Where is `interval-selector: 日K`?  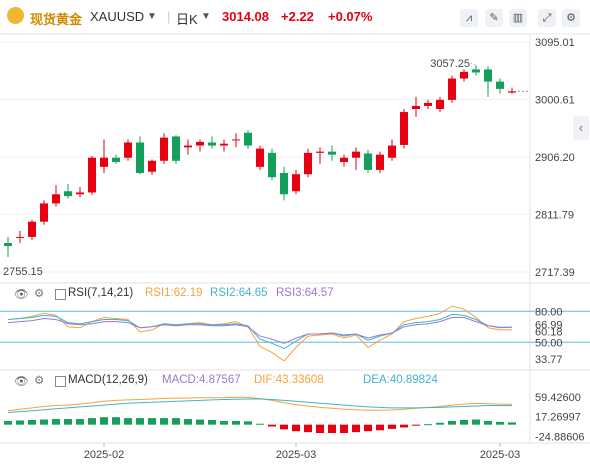 interval-selector: 日K is located at coordinates (187, 19).